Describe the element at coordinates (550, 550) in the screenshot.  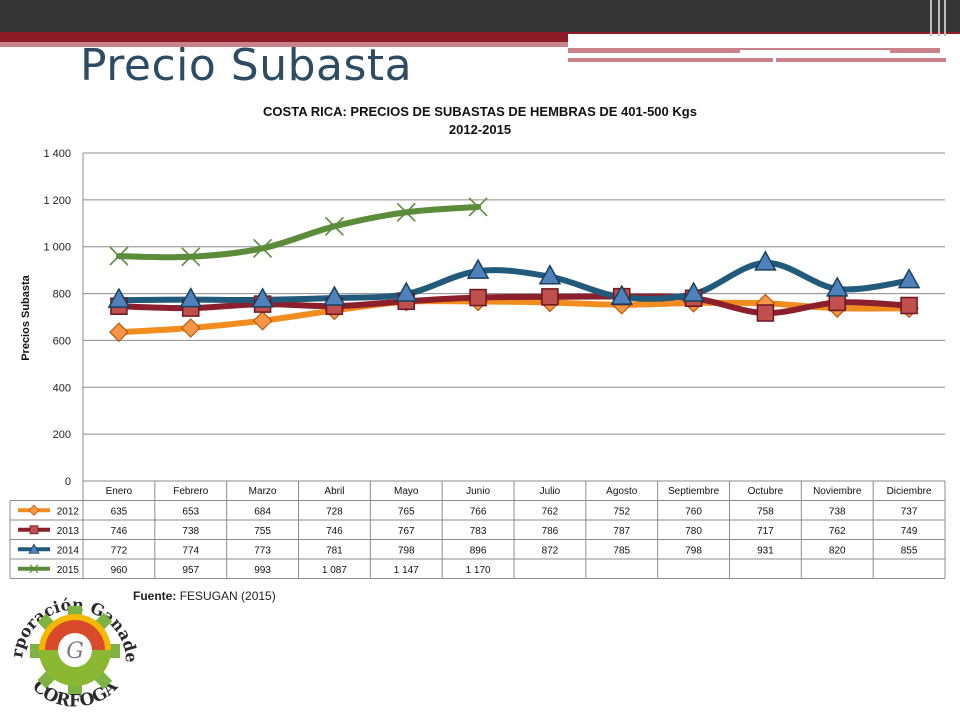
I see `data-label-2014: 872` at that location.